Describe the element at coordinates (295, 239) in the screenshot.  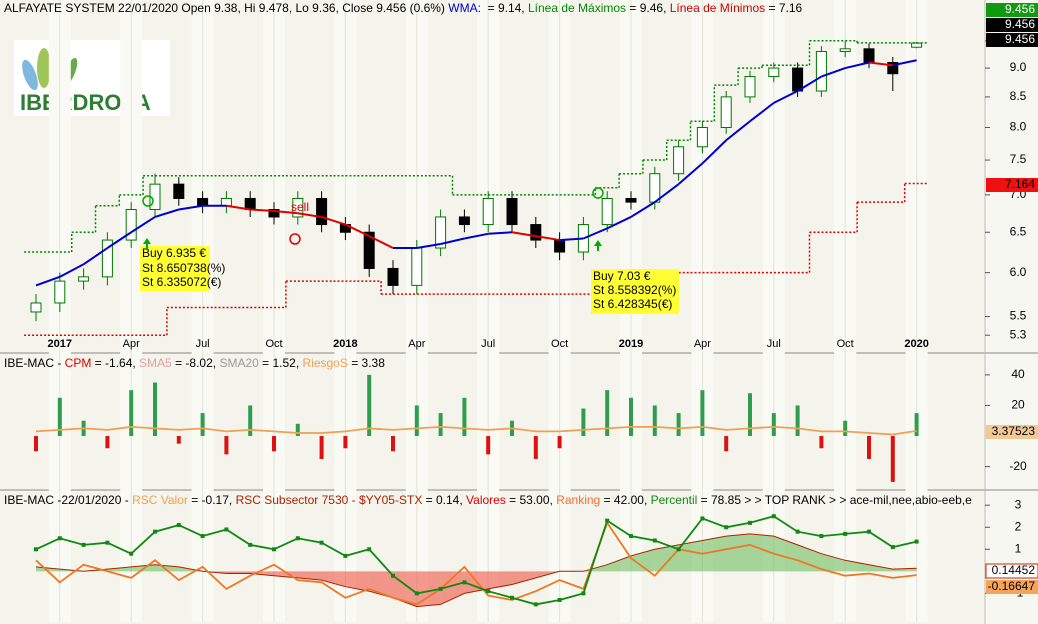
I see `sell-marker` at that location.